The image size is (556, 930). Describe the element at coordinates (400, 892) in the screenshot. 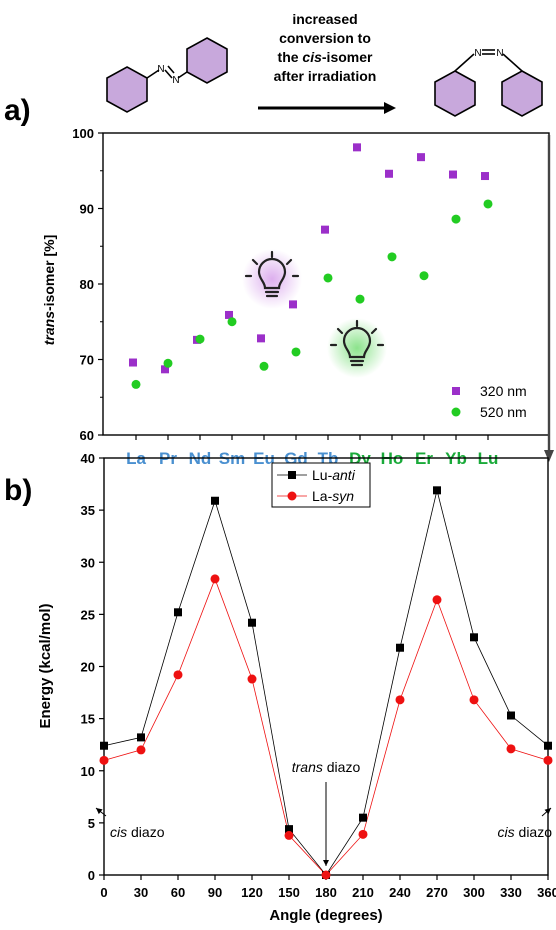

I see `chart-b-x-tick-label: 240` at that location.